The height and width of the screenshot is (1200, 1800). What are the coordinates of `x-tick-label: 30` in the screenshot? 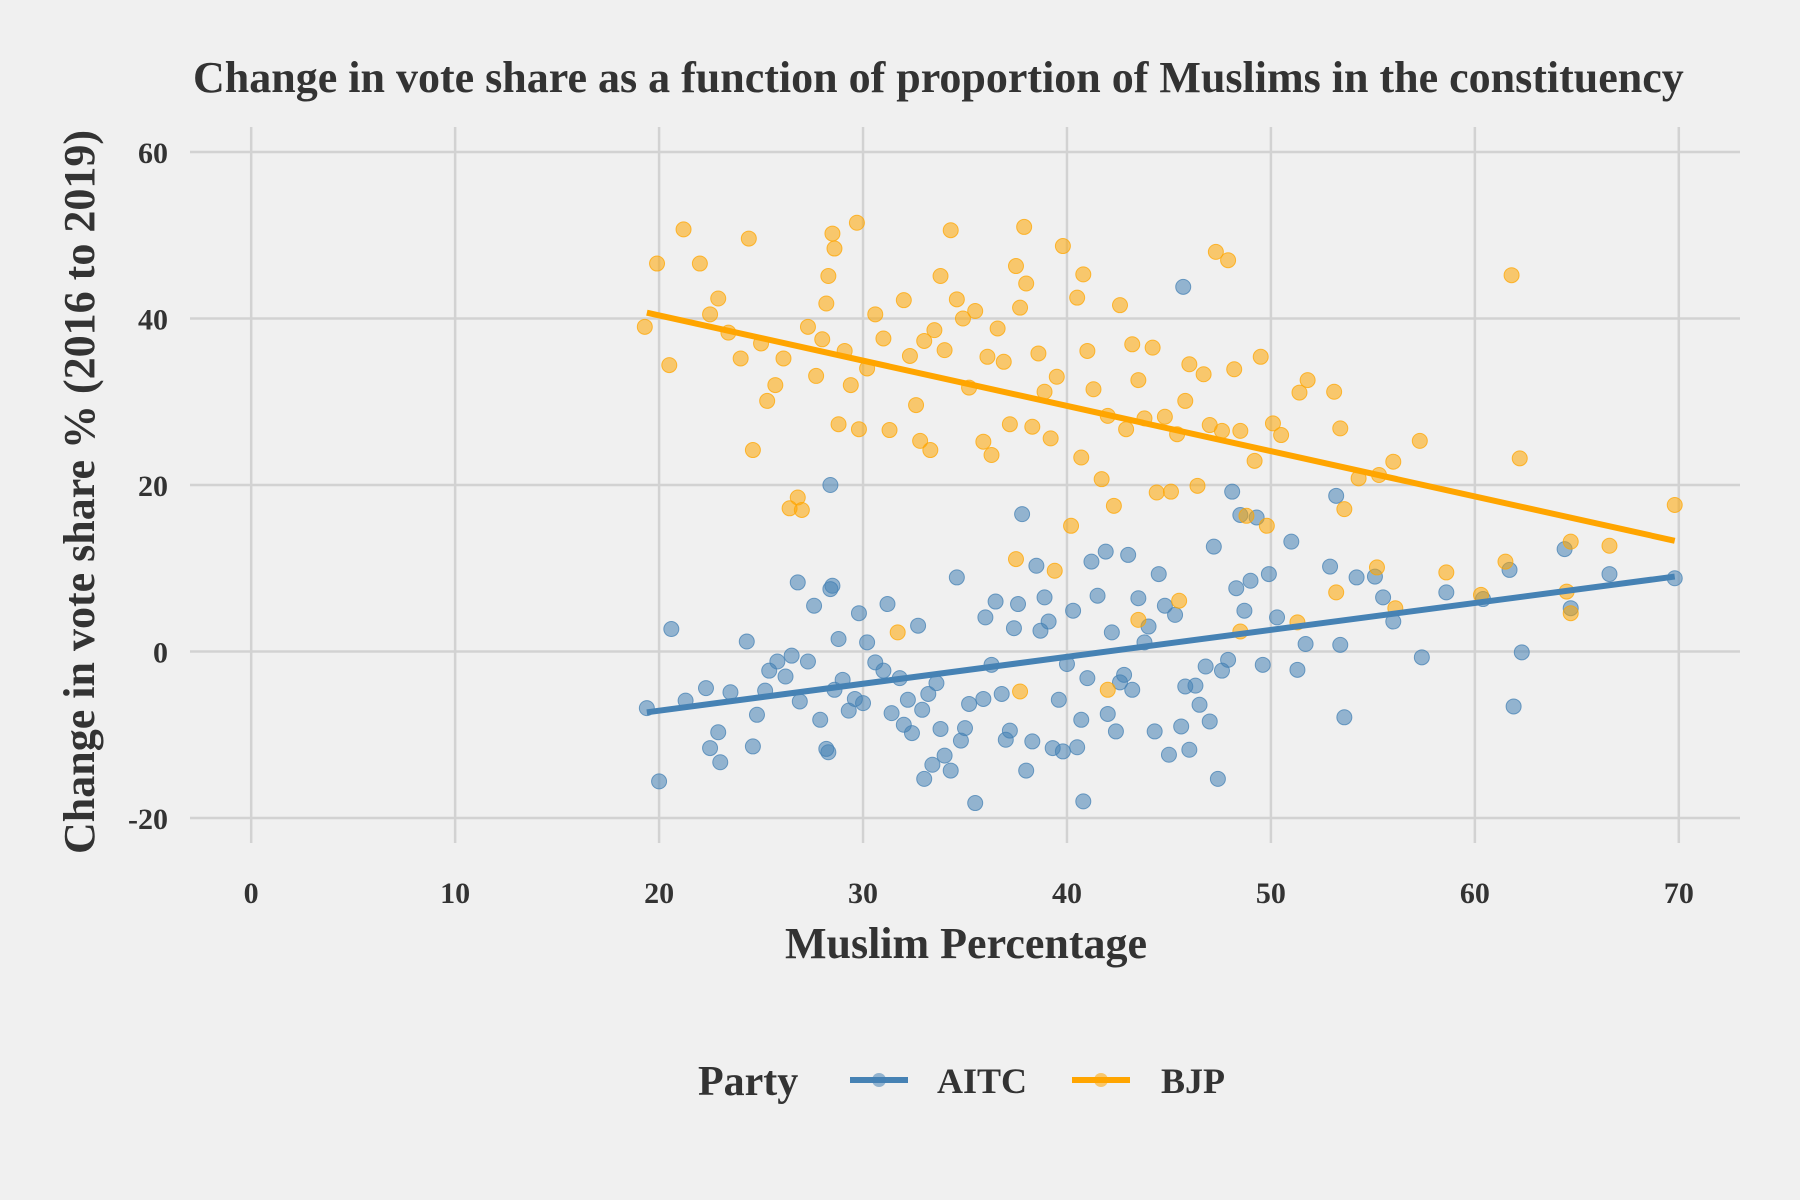 It's located at (863, 893).